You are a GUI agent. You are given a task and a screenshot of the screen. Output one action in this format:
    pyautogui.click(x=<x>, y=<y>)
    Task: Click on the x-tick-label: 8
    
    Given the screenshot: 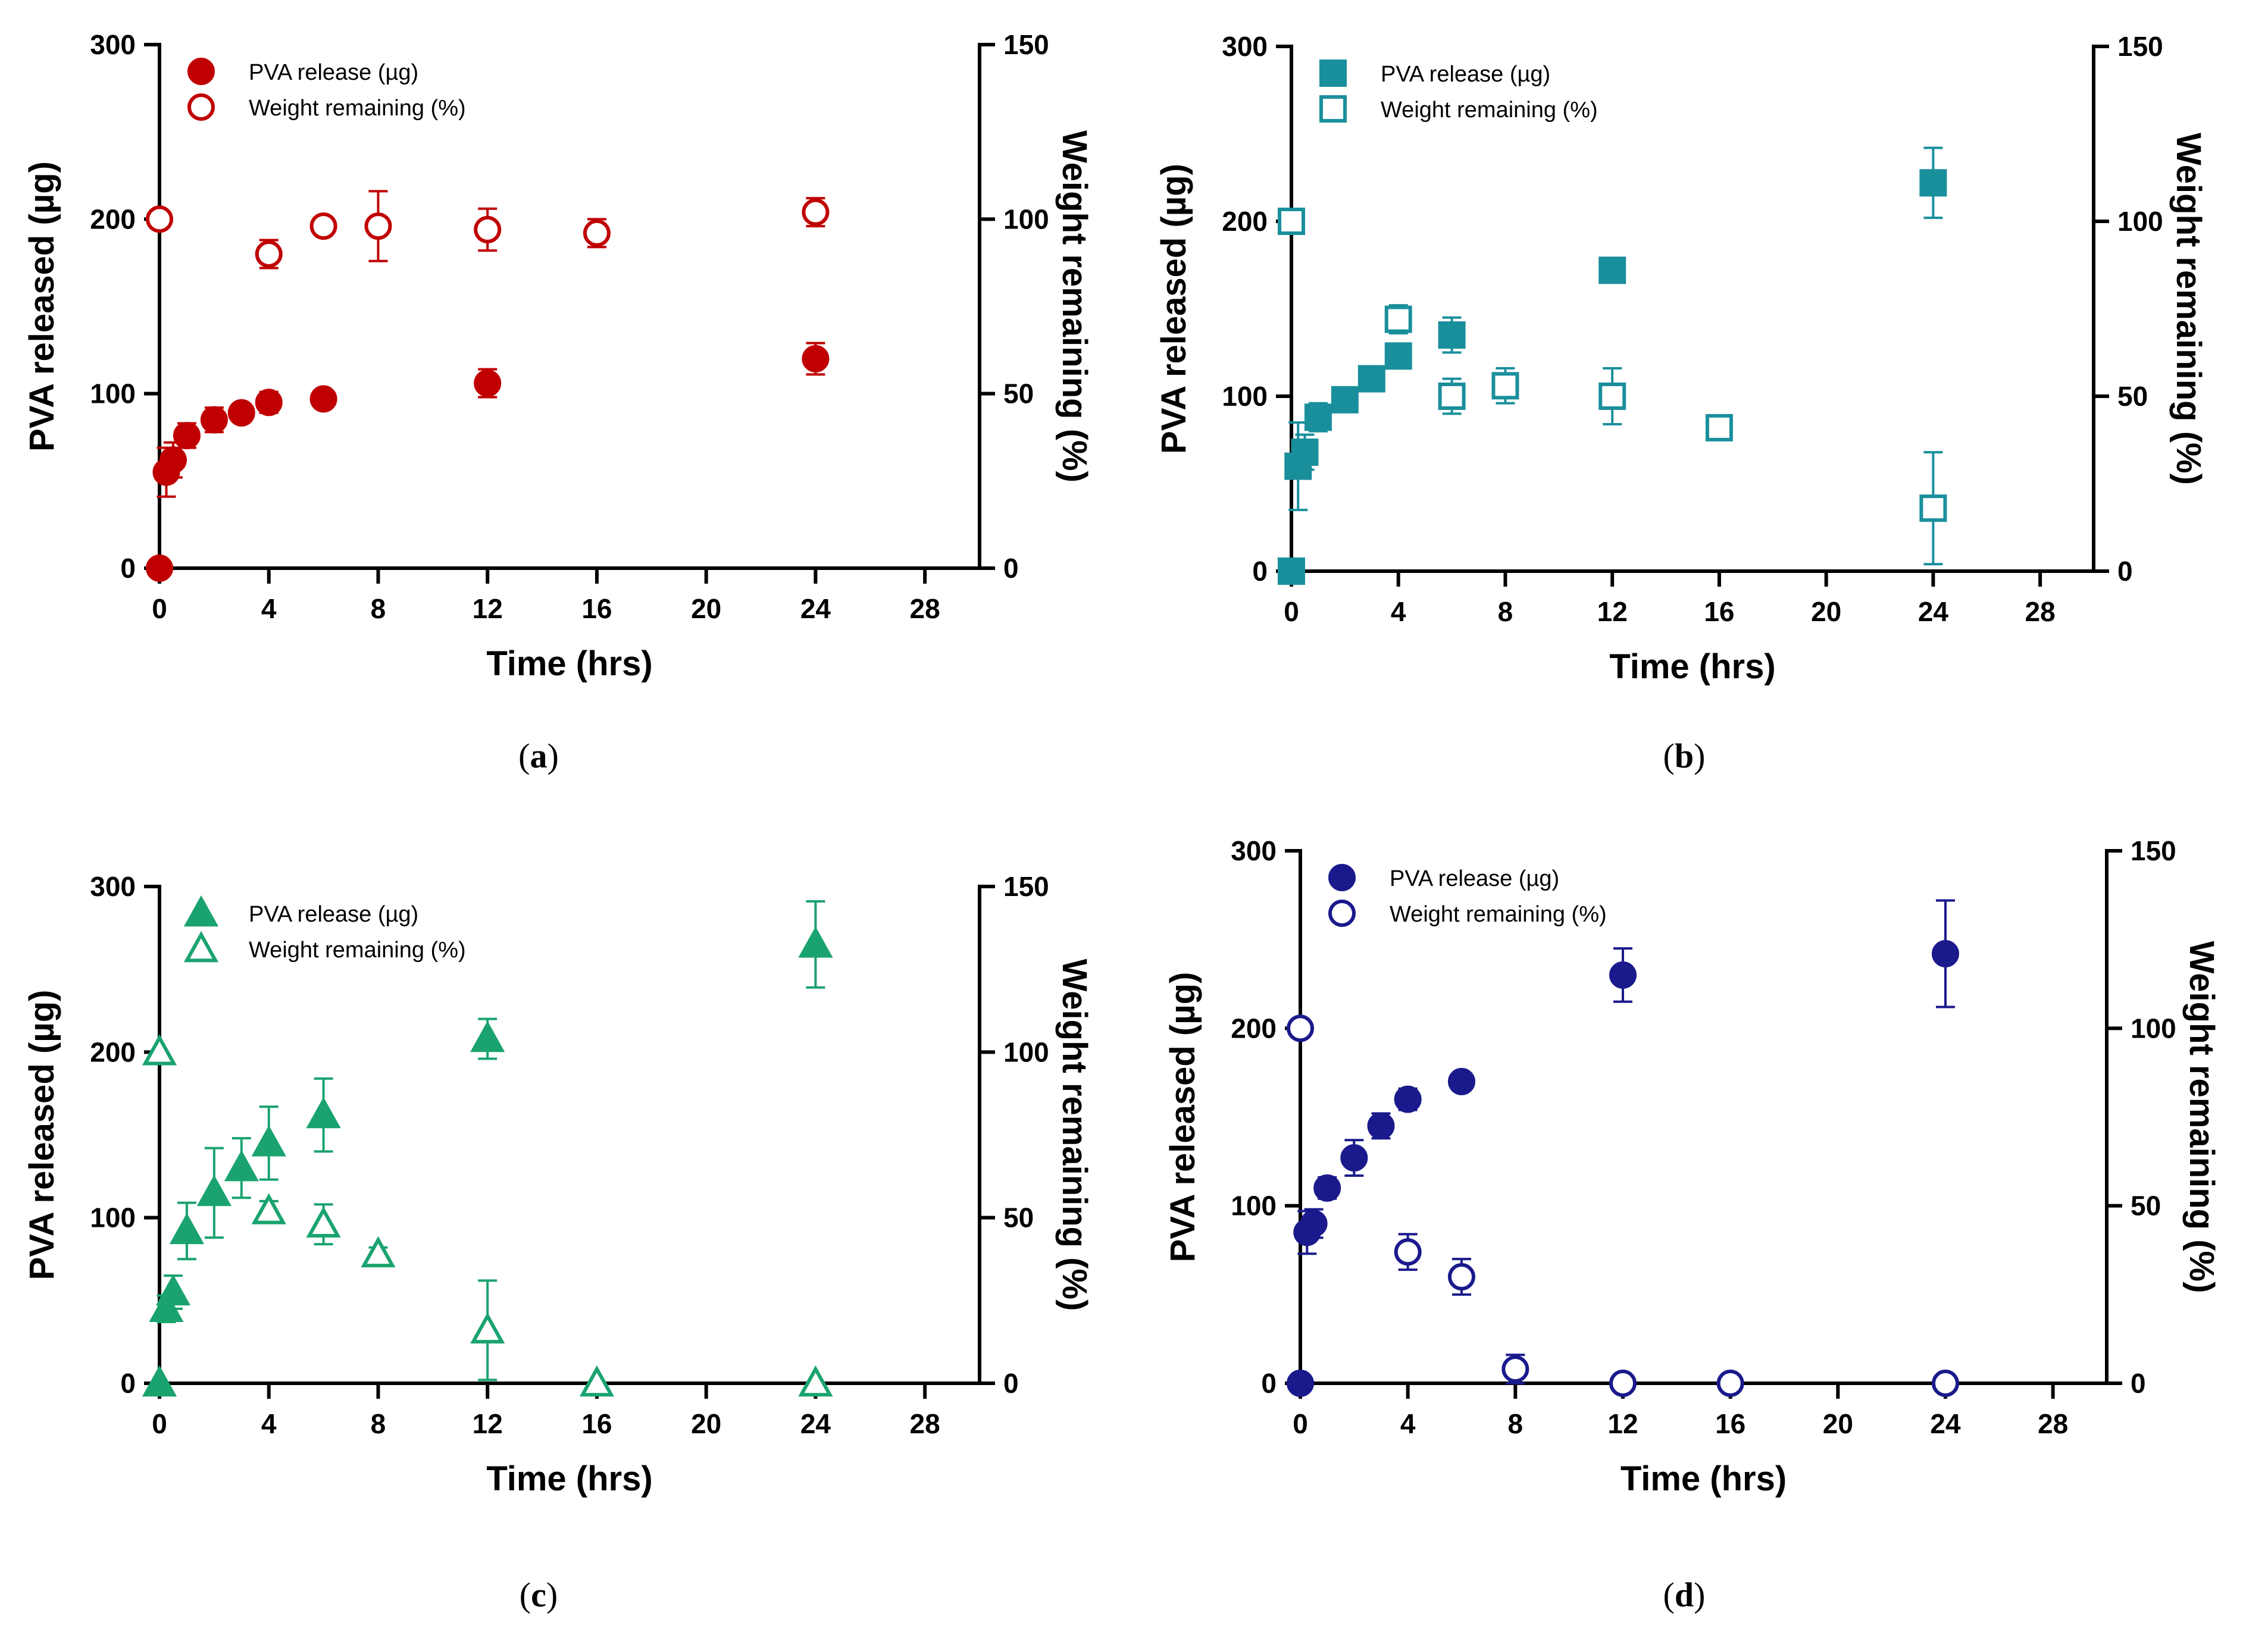 What is the action you would take?
    pyautogui.click(x=1505, y=611)
    